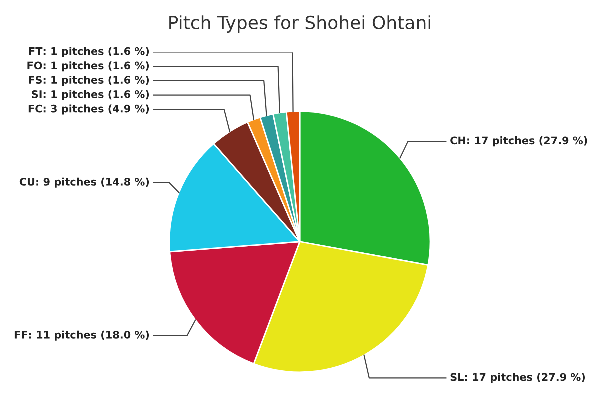 The width and height of the screenshot is (600, 405). What do you see at coordinates (37, 94) in the screenshot?
I see `slice-label: SI` at bounding box center [37, 94].